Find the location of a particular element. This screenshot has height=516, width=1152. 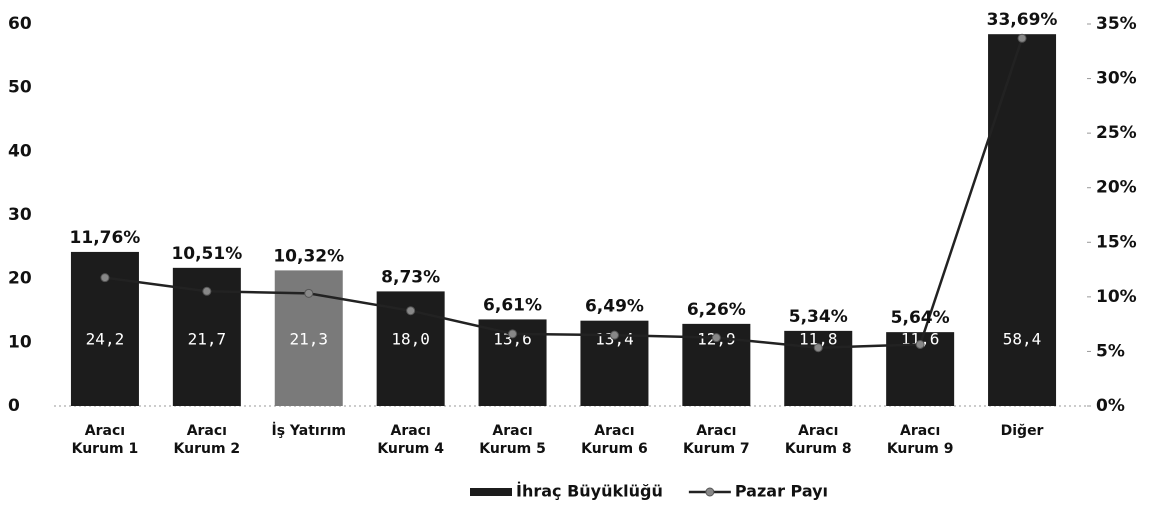

line-value-label: 6,26% is located at coordinates (716, 310).